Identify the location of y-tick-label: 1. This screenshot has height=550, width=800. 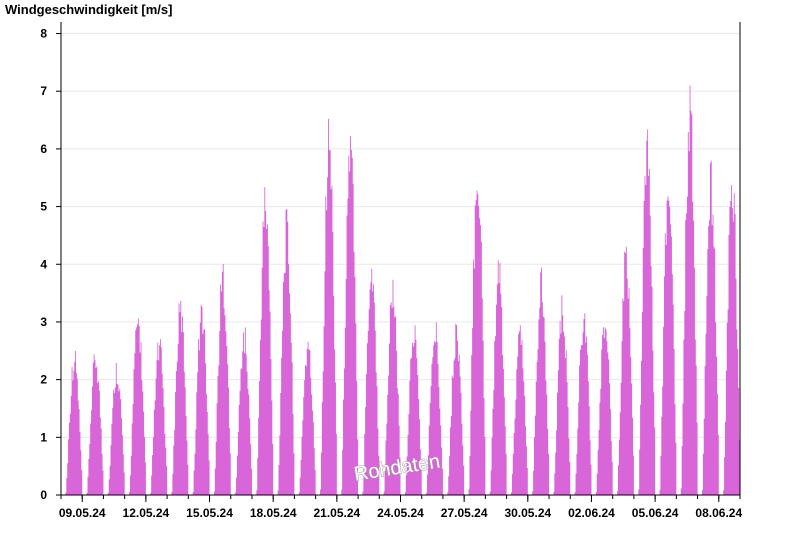
(43, 437).